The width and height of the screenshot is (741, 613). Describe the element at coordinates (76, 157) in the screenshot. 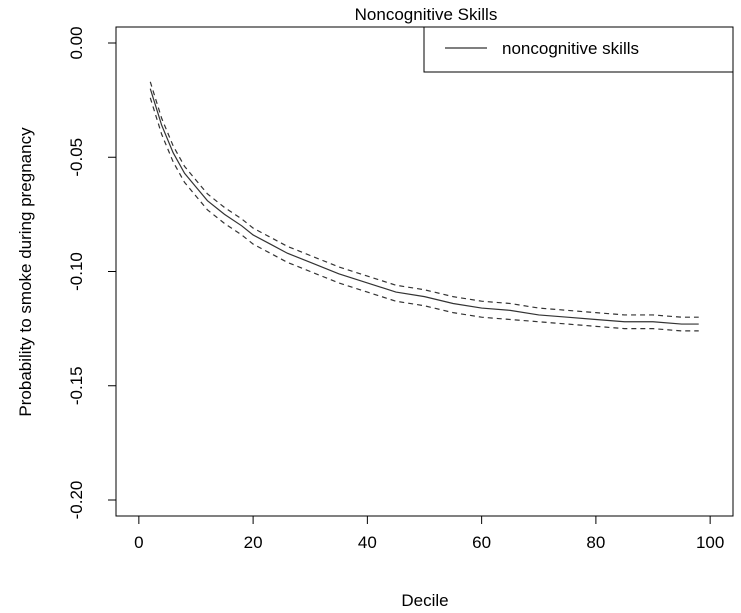

I see `y-tick-label: -0.05` at that location.